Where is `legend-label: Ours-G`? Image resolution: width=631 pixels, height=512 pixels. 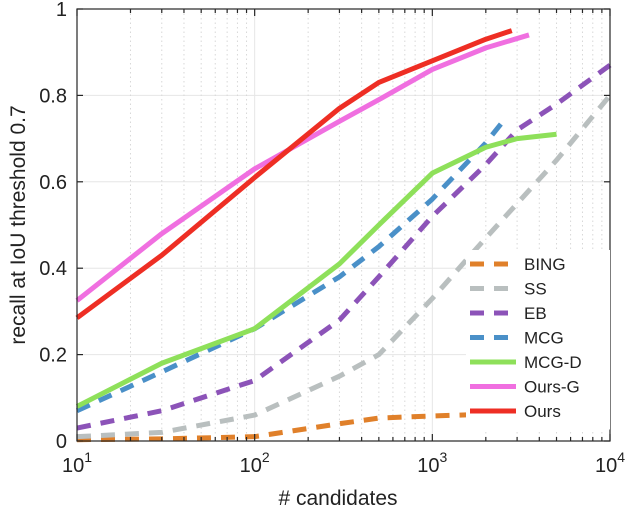 legend-label: Ours-G is located at coordinates (552, 387).